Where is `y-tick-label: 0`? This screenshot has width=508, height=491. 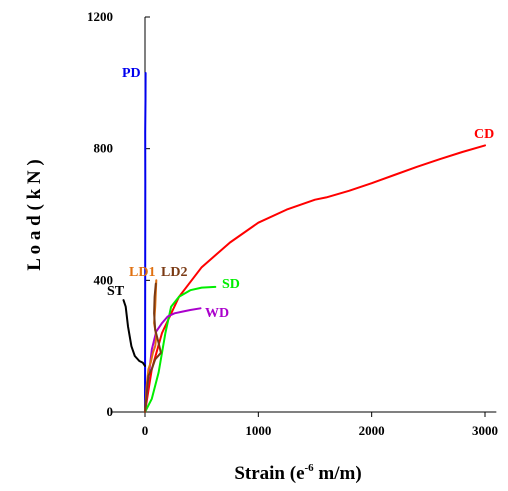
y-tick-label: 0 is located at coordinates (110, 411).